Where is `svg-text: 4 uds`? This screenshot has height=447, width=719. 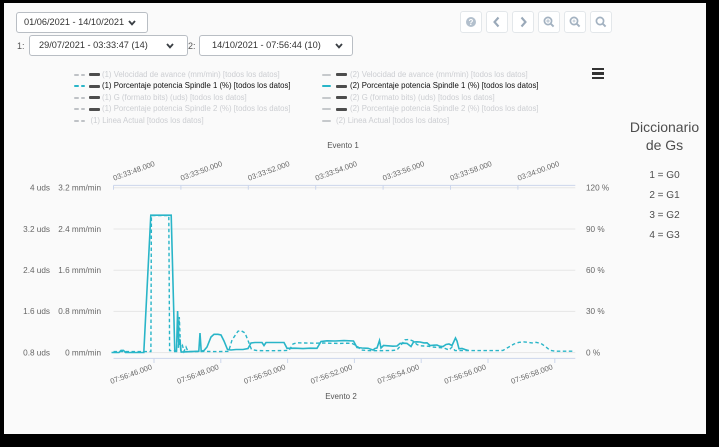
svg-text: 4 uds is located at coordinates (40, 188).